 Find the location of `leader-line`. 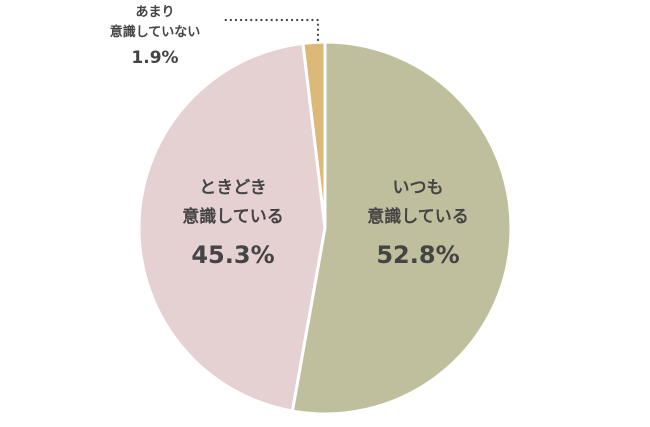

leader-line is located at coordinates (270, 30).